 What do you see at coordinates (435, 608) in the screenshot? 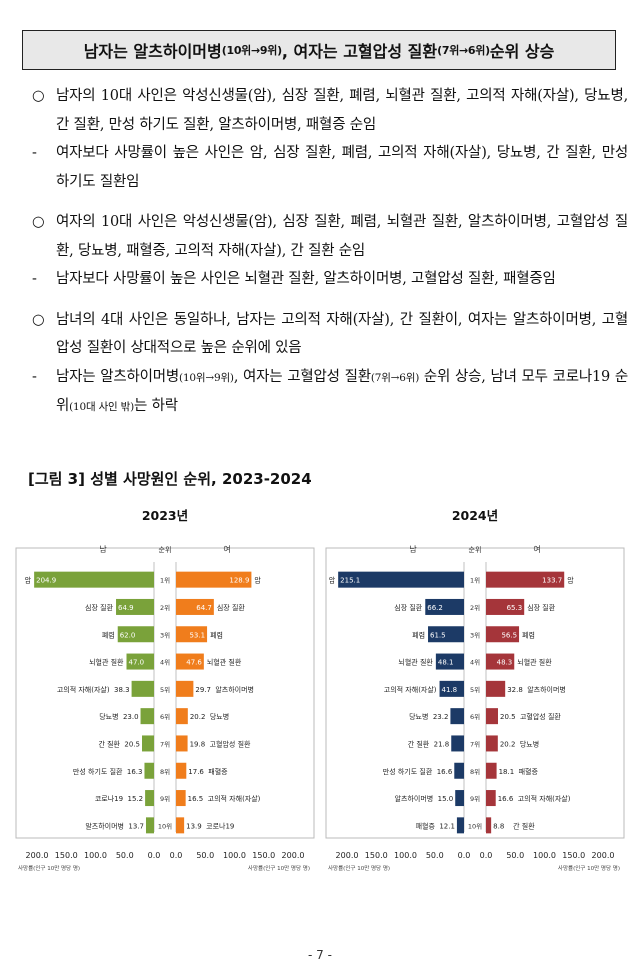
I see `value-male: 66.2` at bounding box center [435, 608].